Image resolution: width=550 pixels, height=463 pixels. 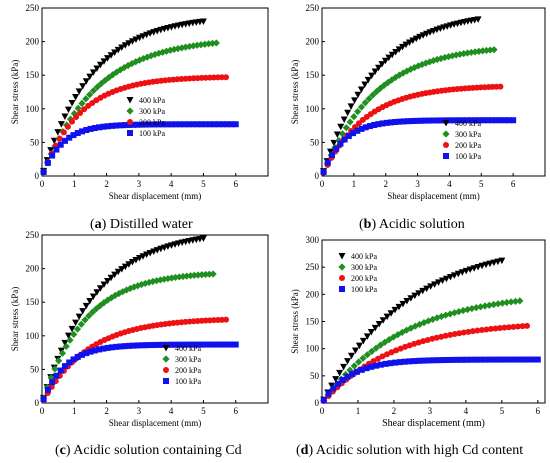 I want to click on x-tick-label-c: 1, so click(x=74, y=411).